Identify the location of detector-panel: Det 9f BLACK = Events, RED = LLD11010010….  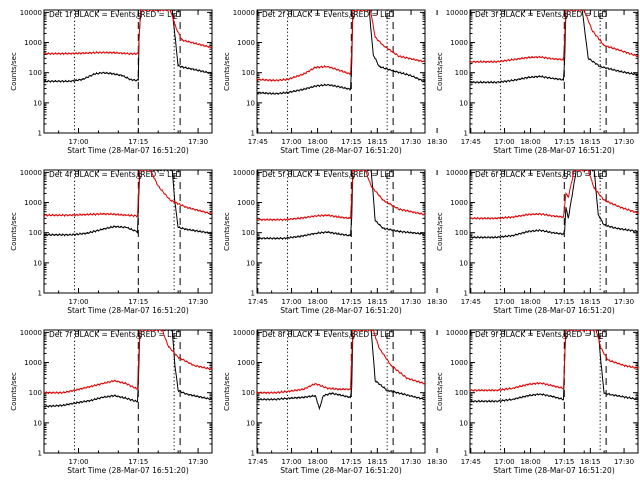
(538, 402).